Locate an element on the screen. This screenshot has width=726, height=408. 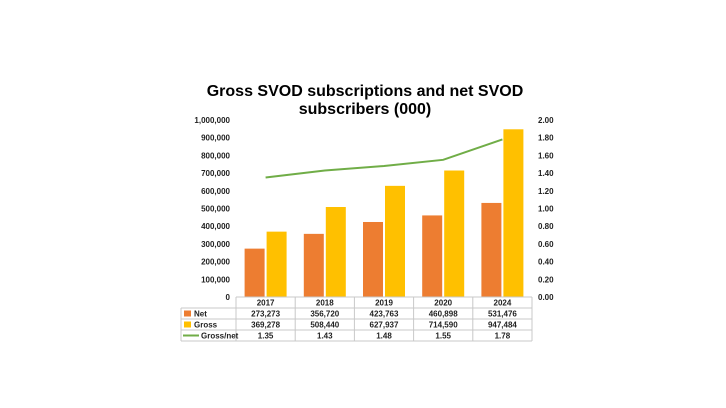
right-axis-tick-label: 1.80 is located at coordinates (546, 138).